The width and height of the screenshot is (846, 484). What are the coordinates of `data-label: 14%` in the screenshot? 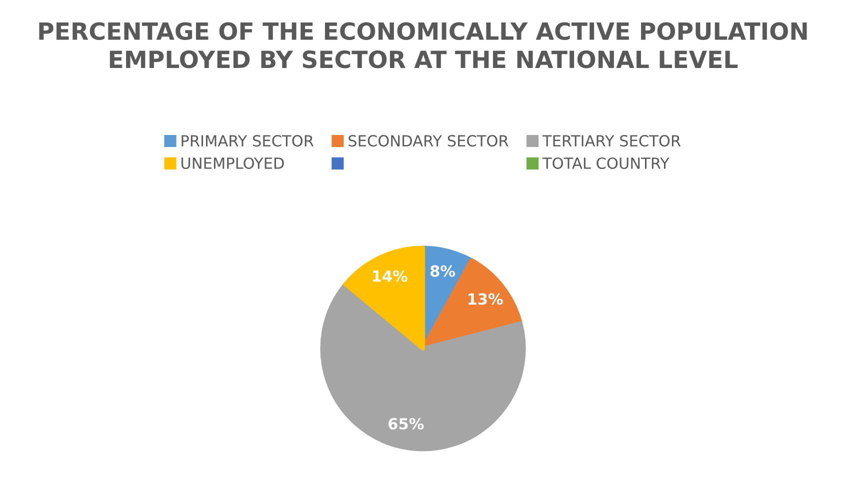 It's located at (390, 276).